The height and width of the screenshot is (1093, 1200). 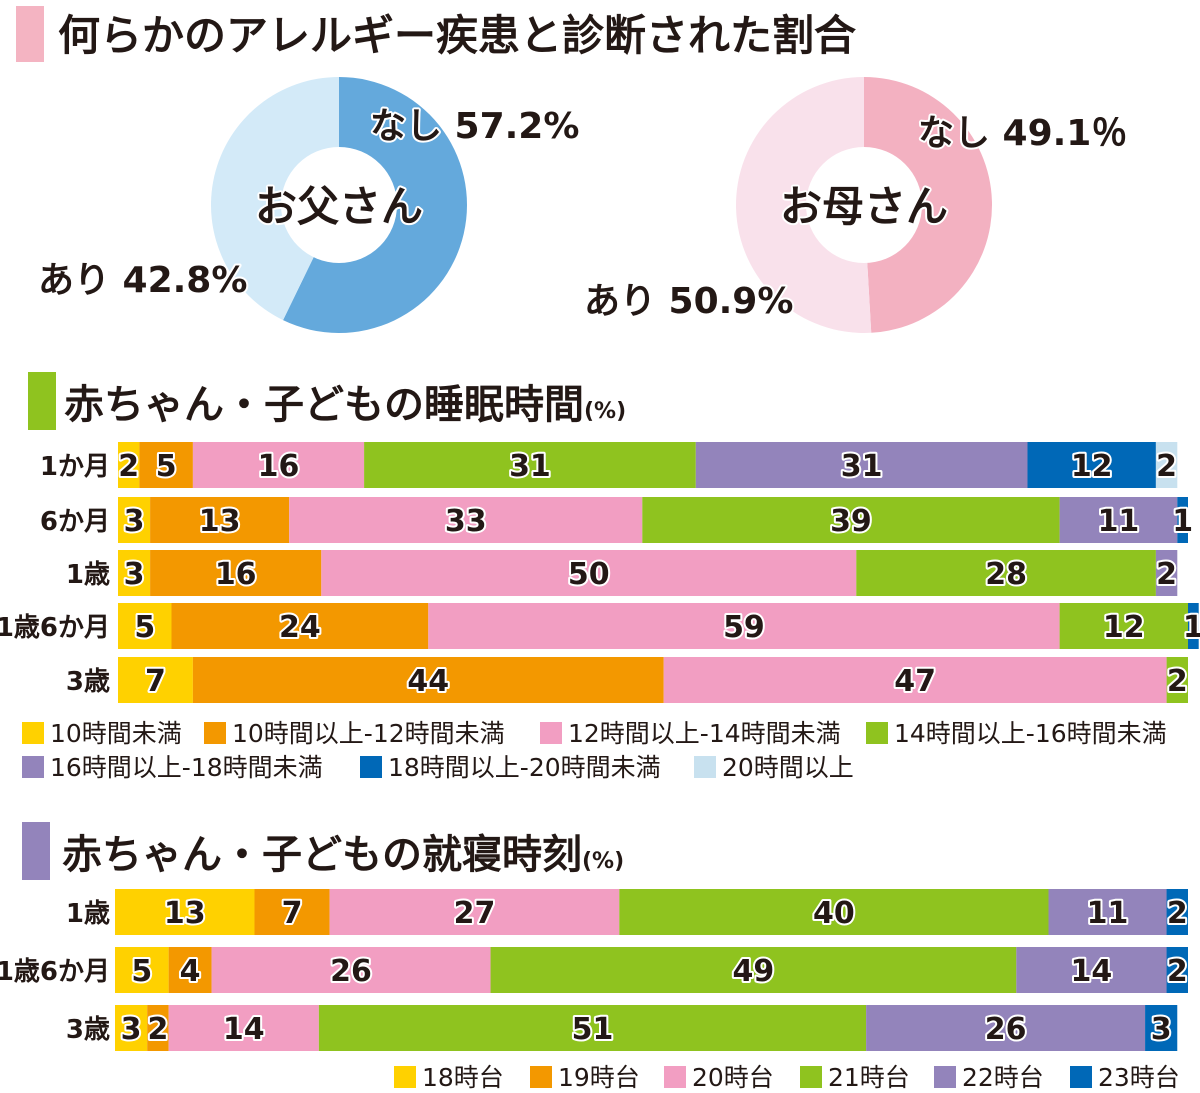 What do you see at coordinates (788, 767) in the screenshot?
I see `legend-label: 20時間以上` at bounding box center [788, 767].